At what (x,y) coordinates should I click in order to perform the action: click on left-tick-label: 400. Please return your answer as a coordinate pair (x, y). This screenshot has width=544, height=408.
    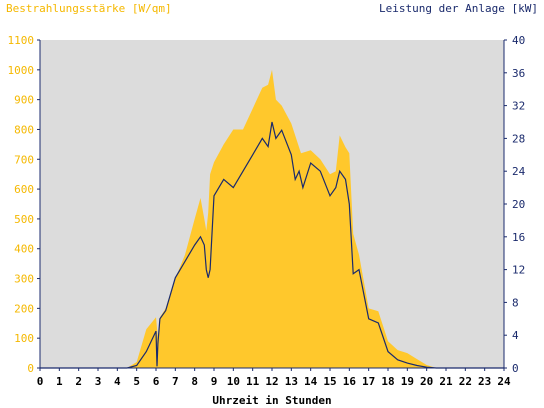
    Looking at the image, I should click on (24, 249).